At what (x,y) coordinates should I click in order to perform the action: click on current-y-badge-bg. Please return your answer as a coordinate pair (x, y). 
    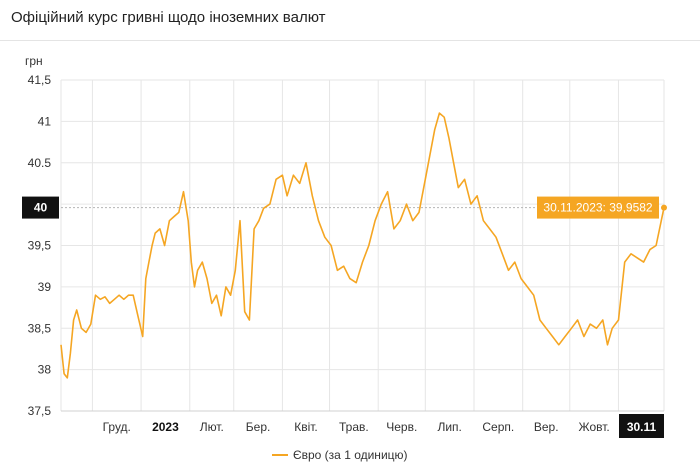
    Looking at the image, I should click on (40, 207).